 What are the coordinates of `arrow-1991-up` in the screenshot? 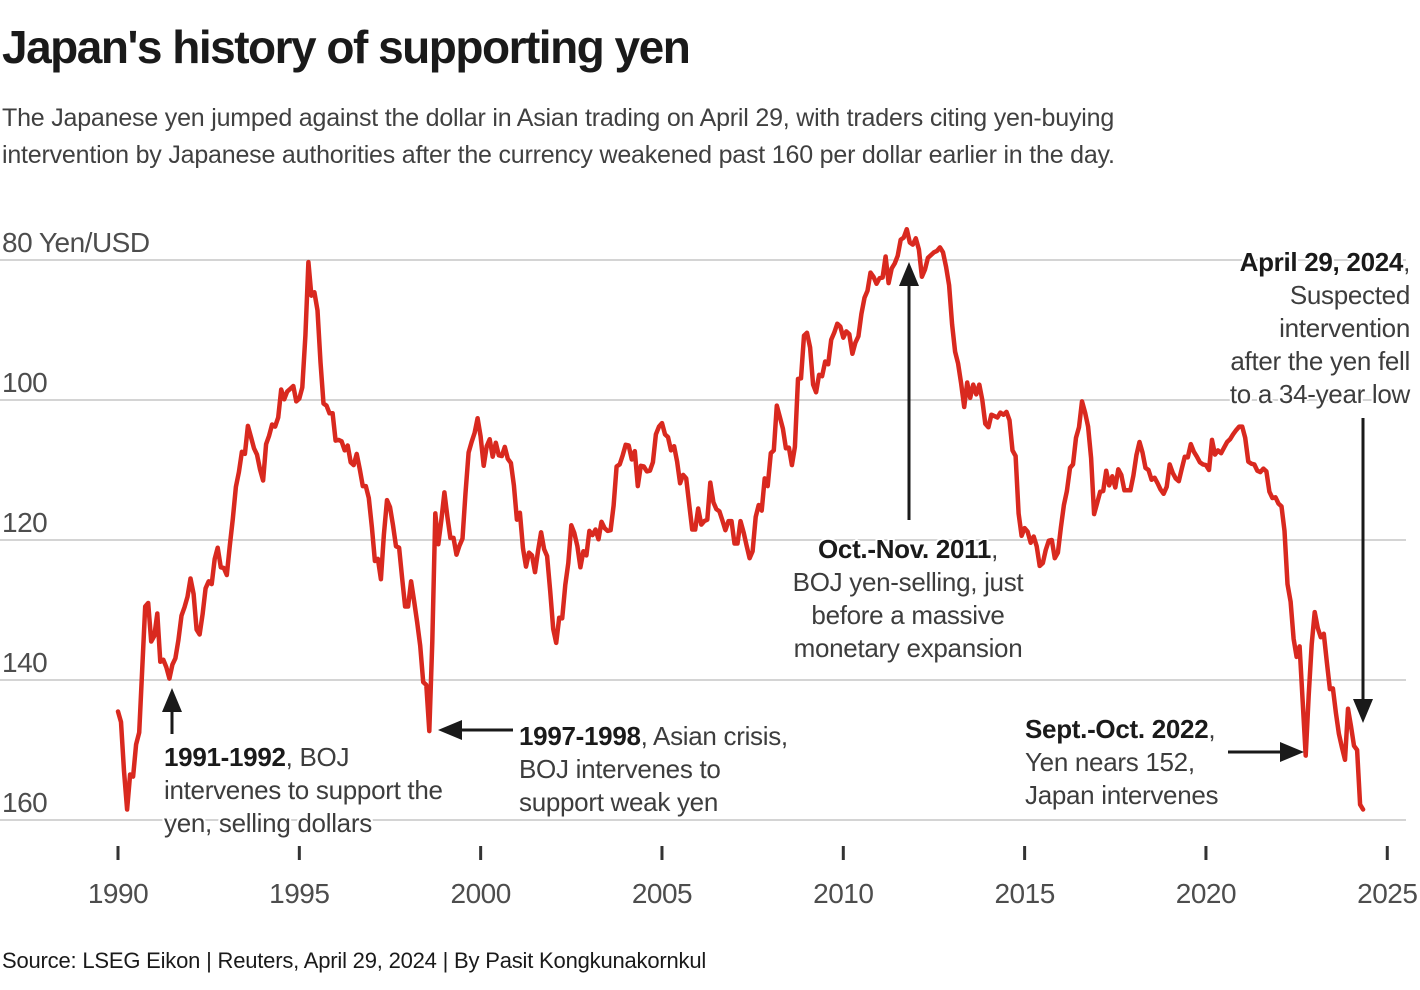 It's located at (172, 711).